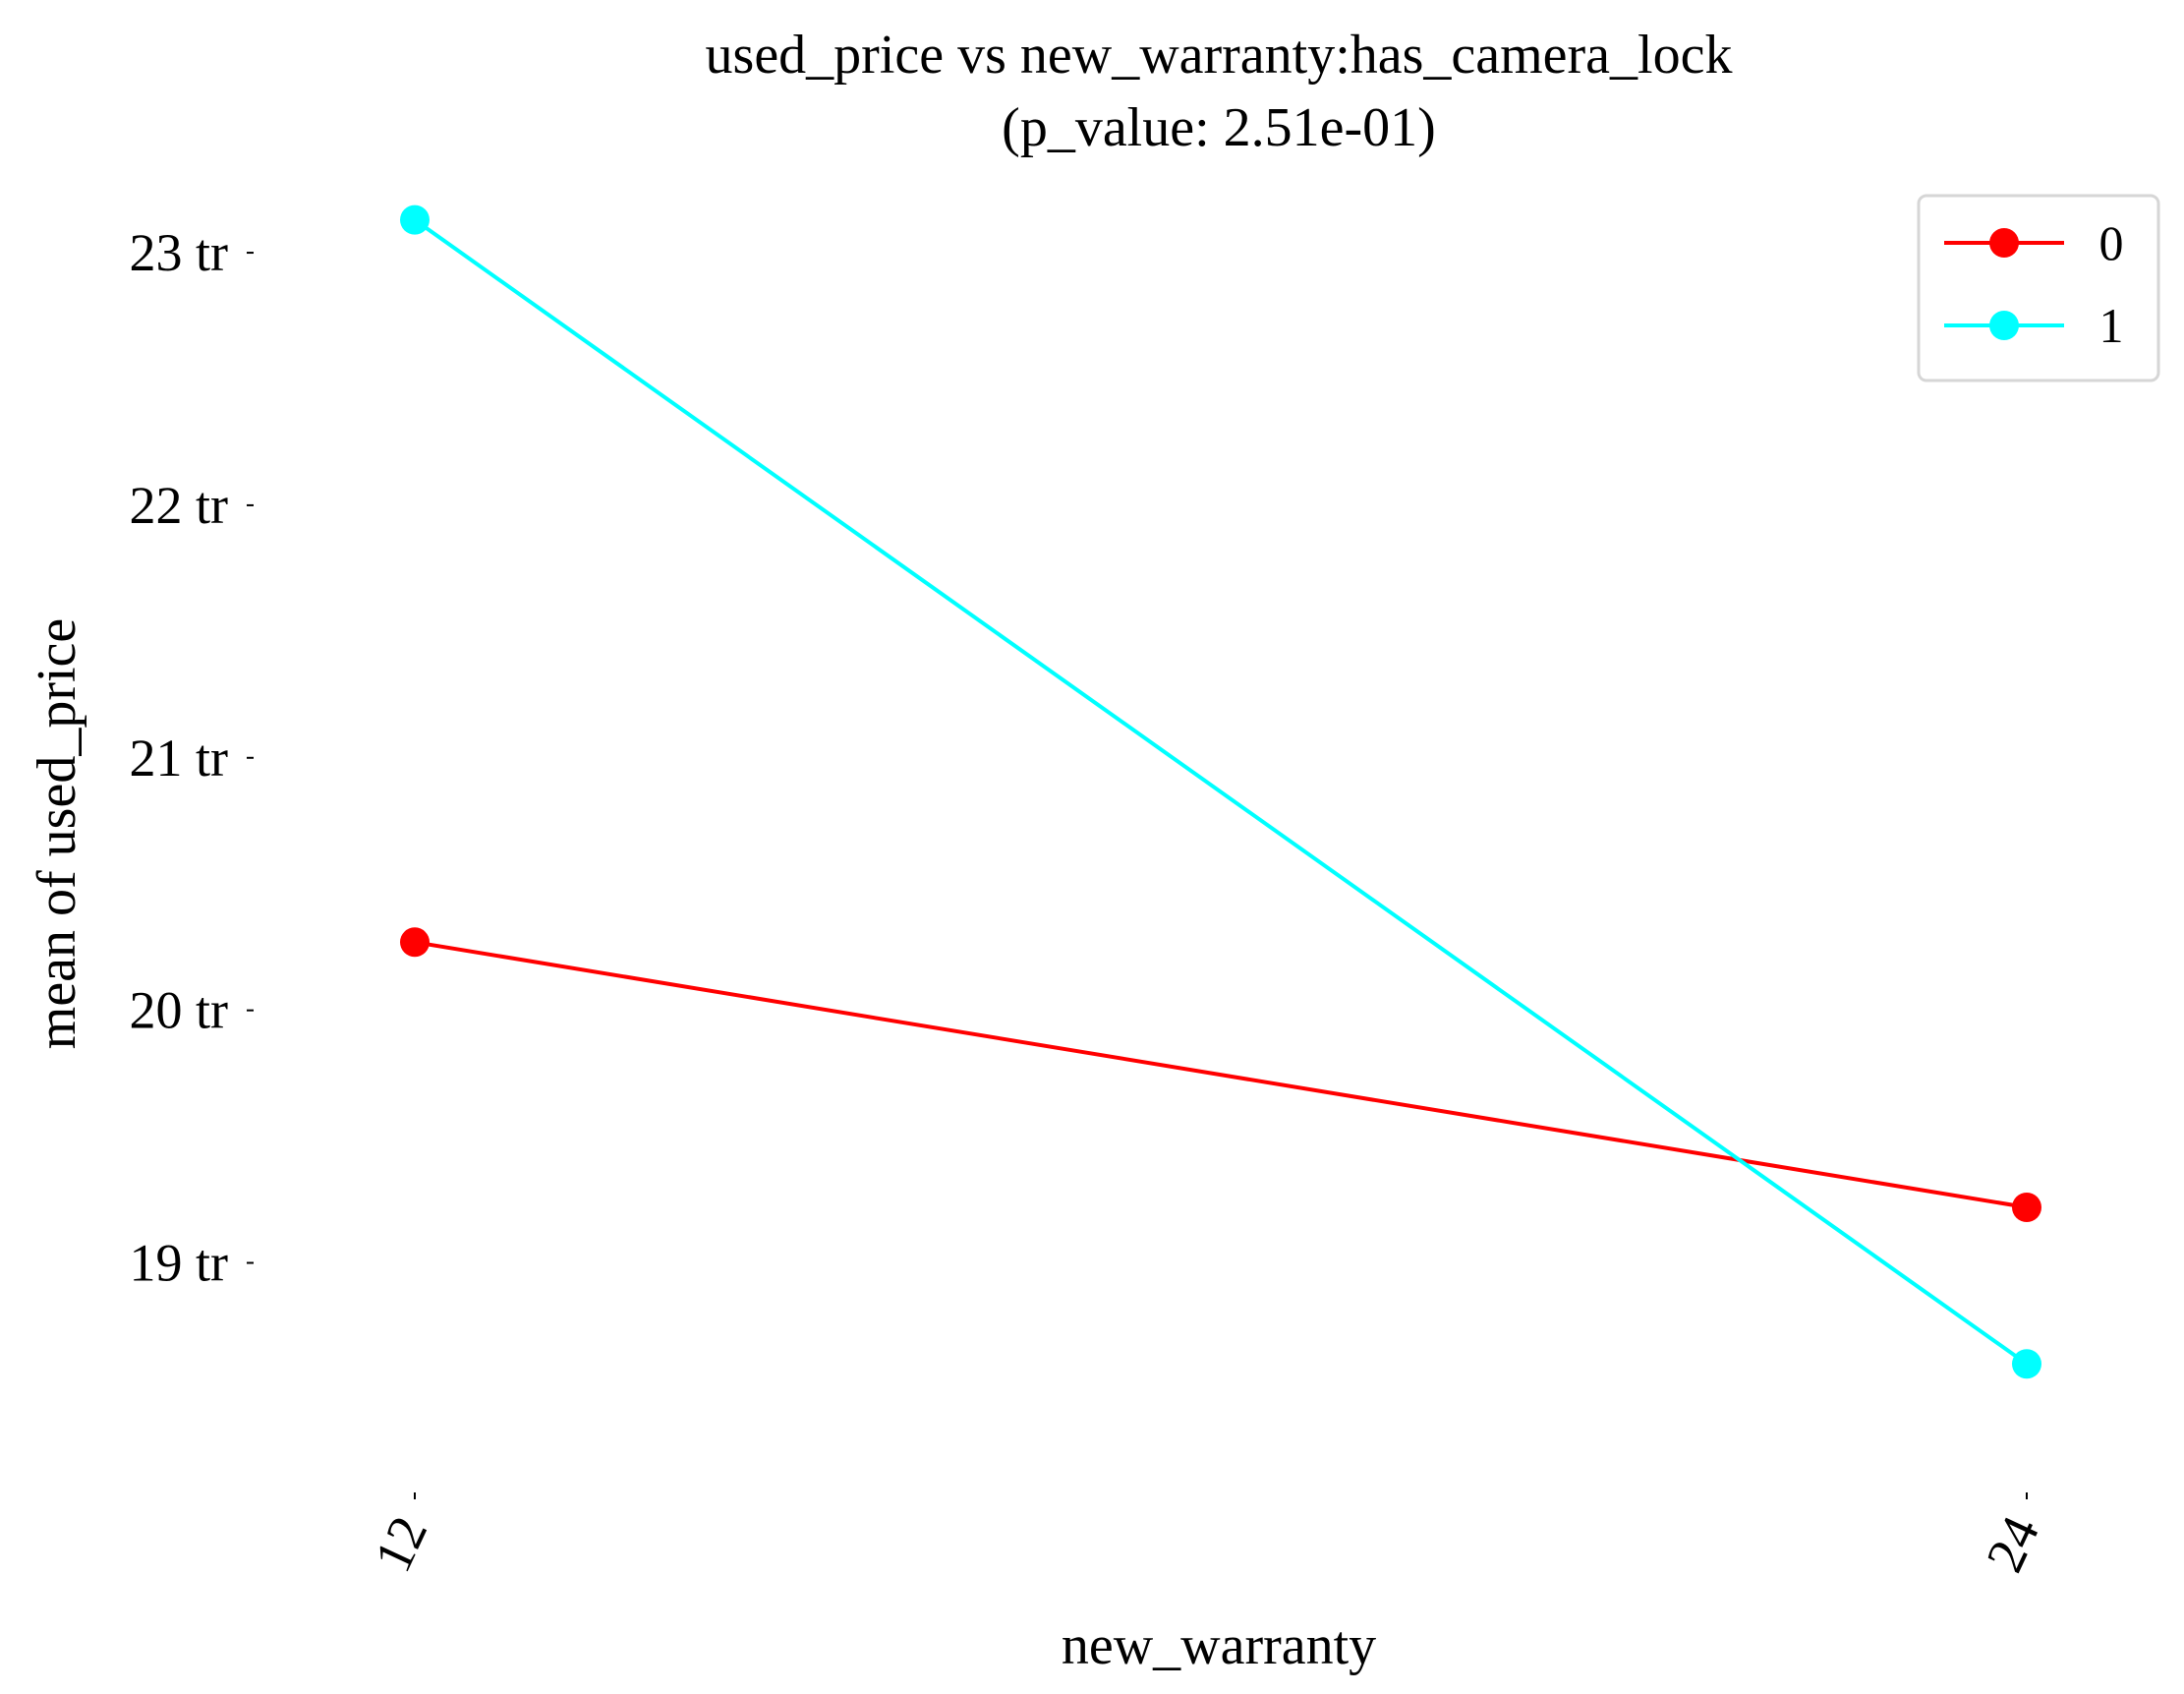 This screenshot has width=2184, height=1694. I want to click on y-axis: 19 tr 20 tr 21 tr 22 tr 23 tr, so click(192, 758).